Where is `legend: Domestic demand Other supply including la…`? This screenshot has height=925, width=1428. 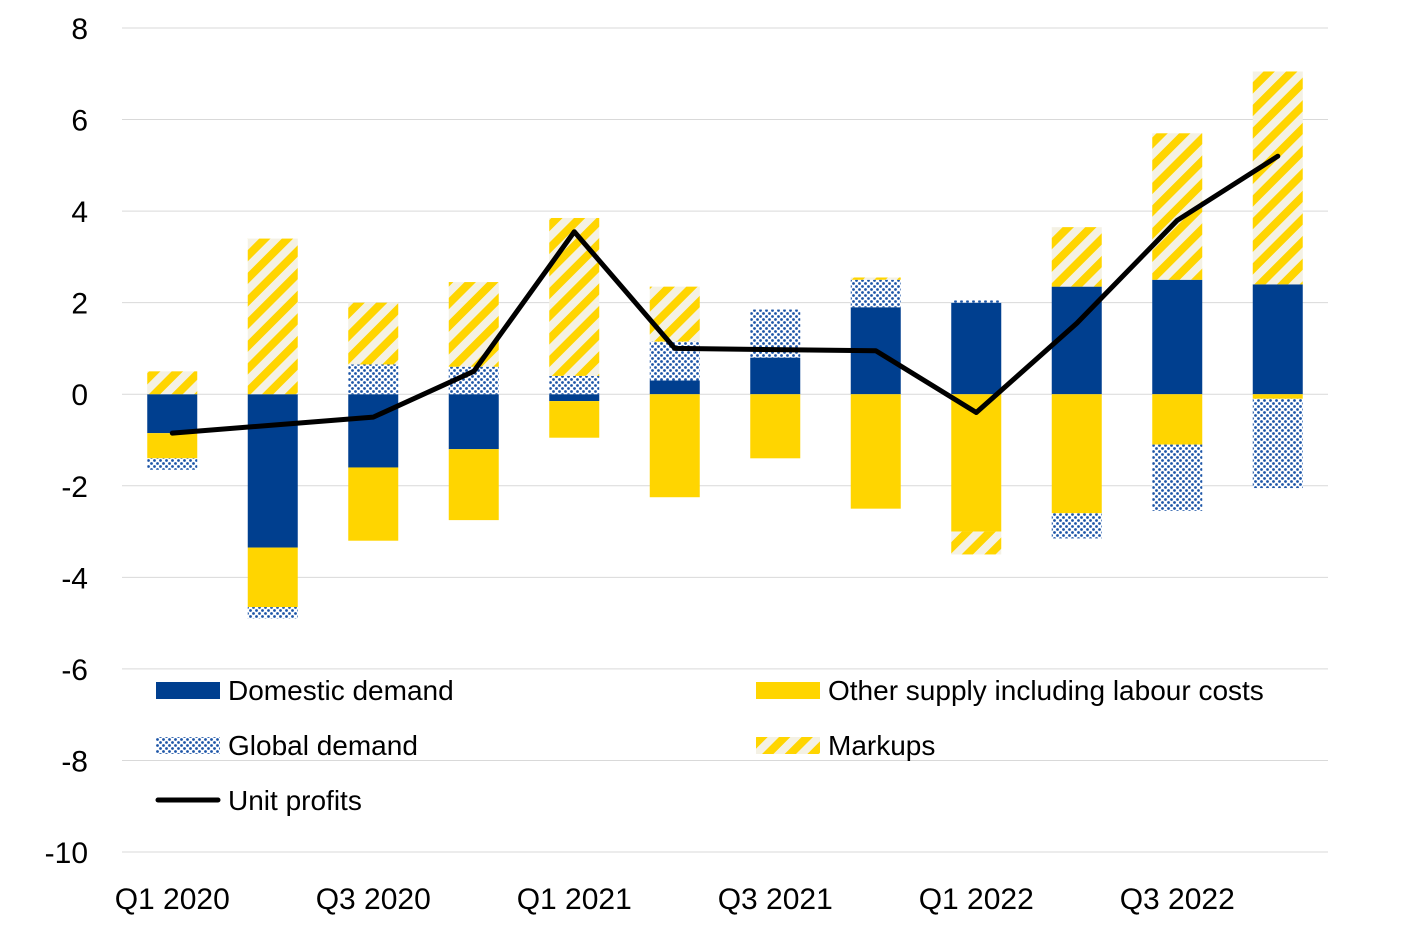
legend: Domestic demand Other supply including la… is located at coordinates (709, 745).